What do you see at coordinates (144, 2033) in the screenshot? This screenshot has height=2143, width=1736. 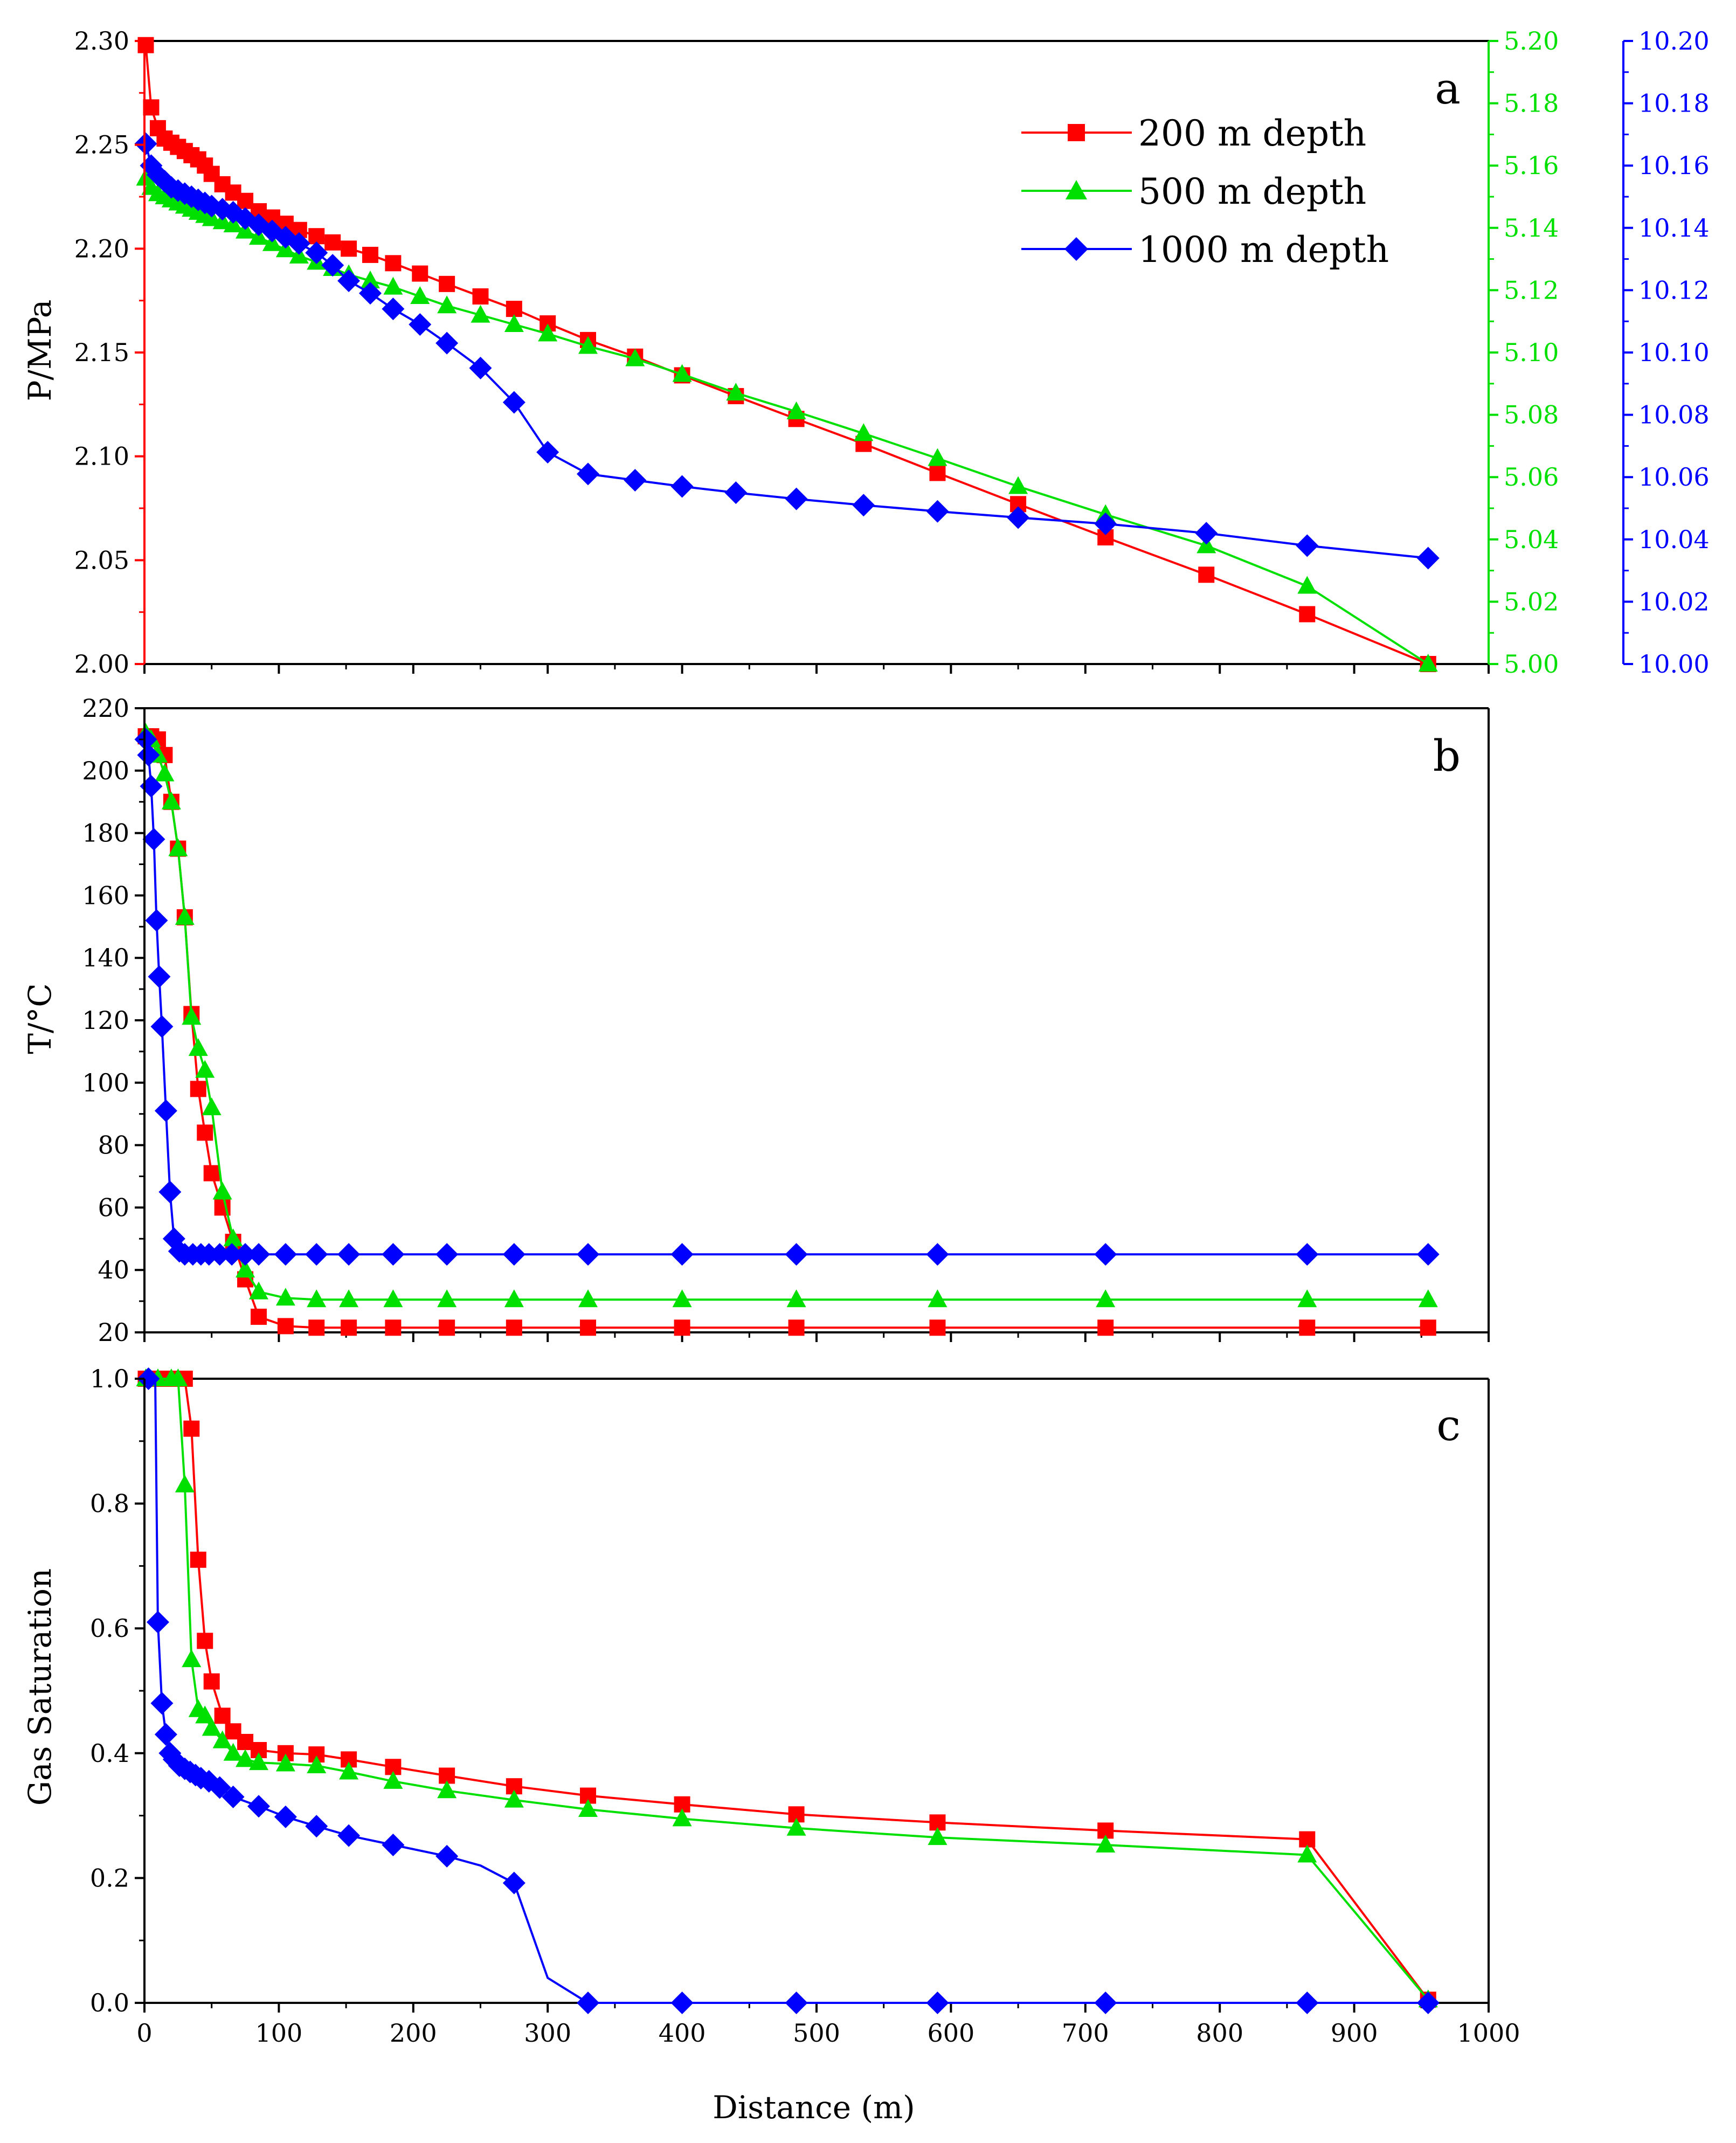 I see `x-tick-label-c: 0` at bounding box center [144, 2033].